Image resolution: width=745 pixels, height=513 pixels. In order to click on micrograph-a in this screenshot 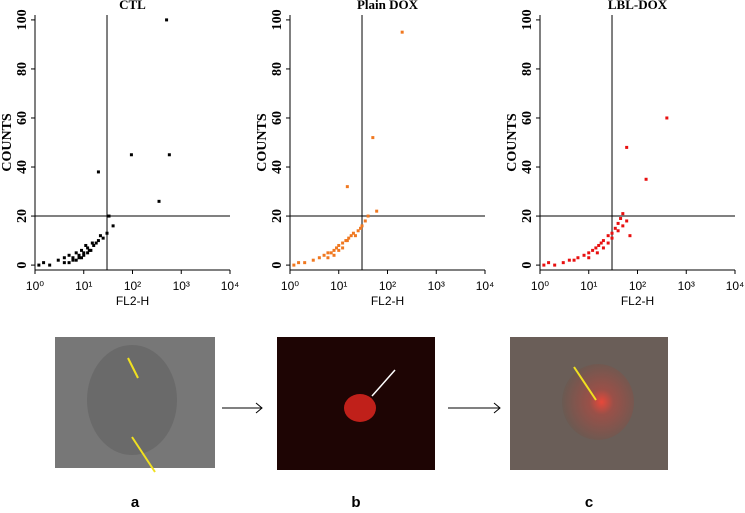, I will do `click(135, 405)`.